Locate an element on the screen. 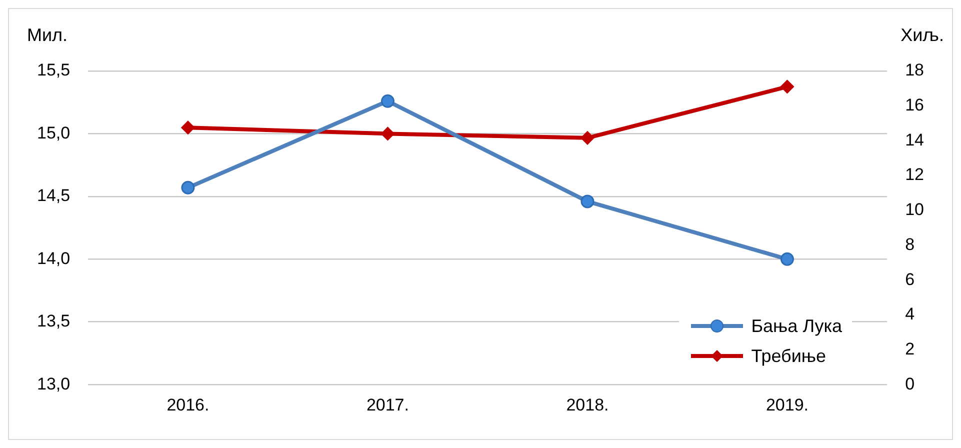 The image size is (961, 448). x-tick-label: 2018. is located at coordinates (587, 404).